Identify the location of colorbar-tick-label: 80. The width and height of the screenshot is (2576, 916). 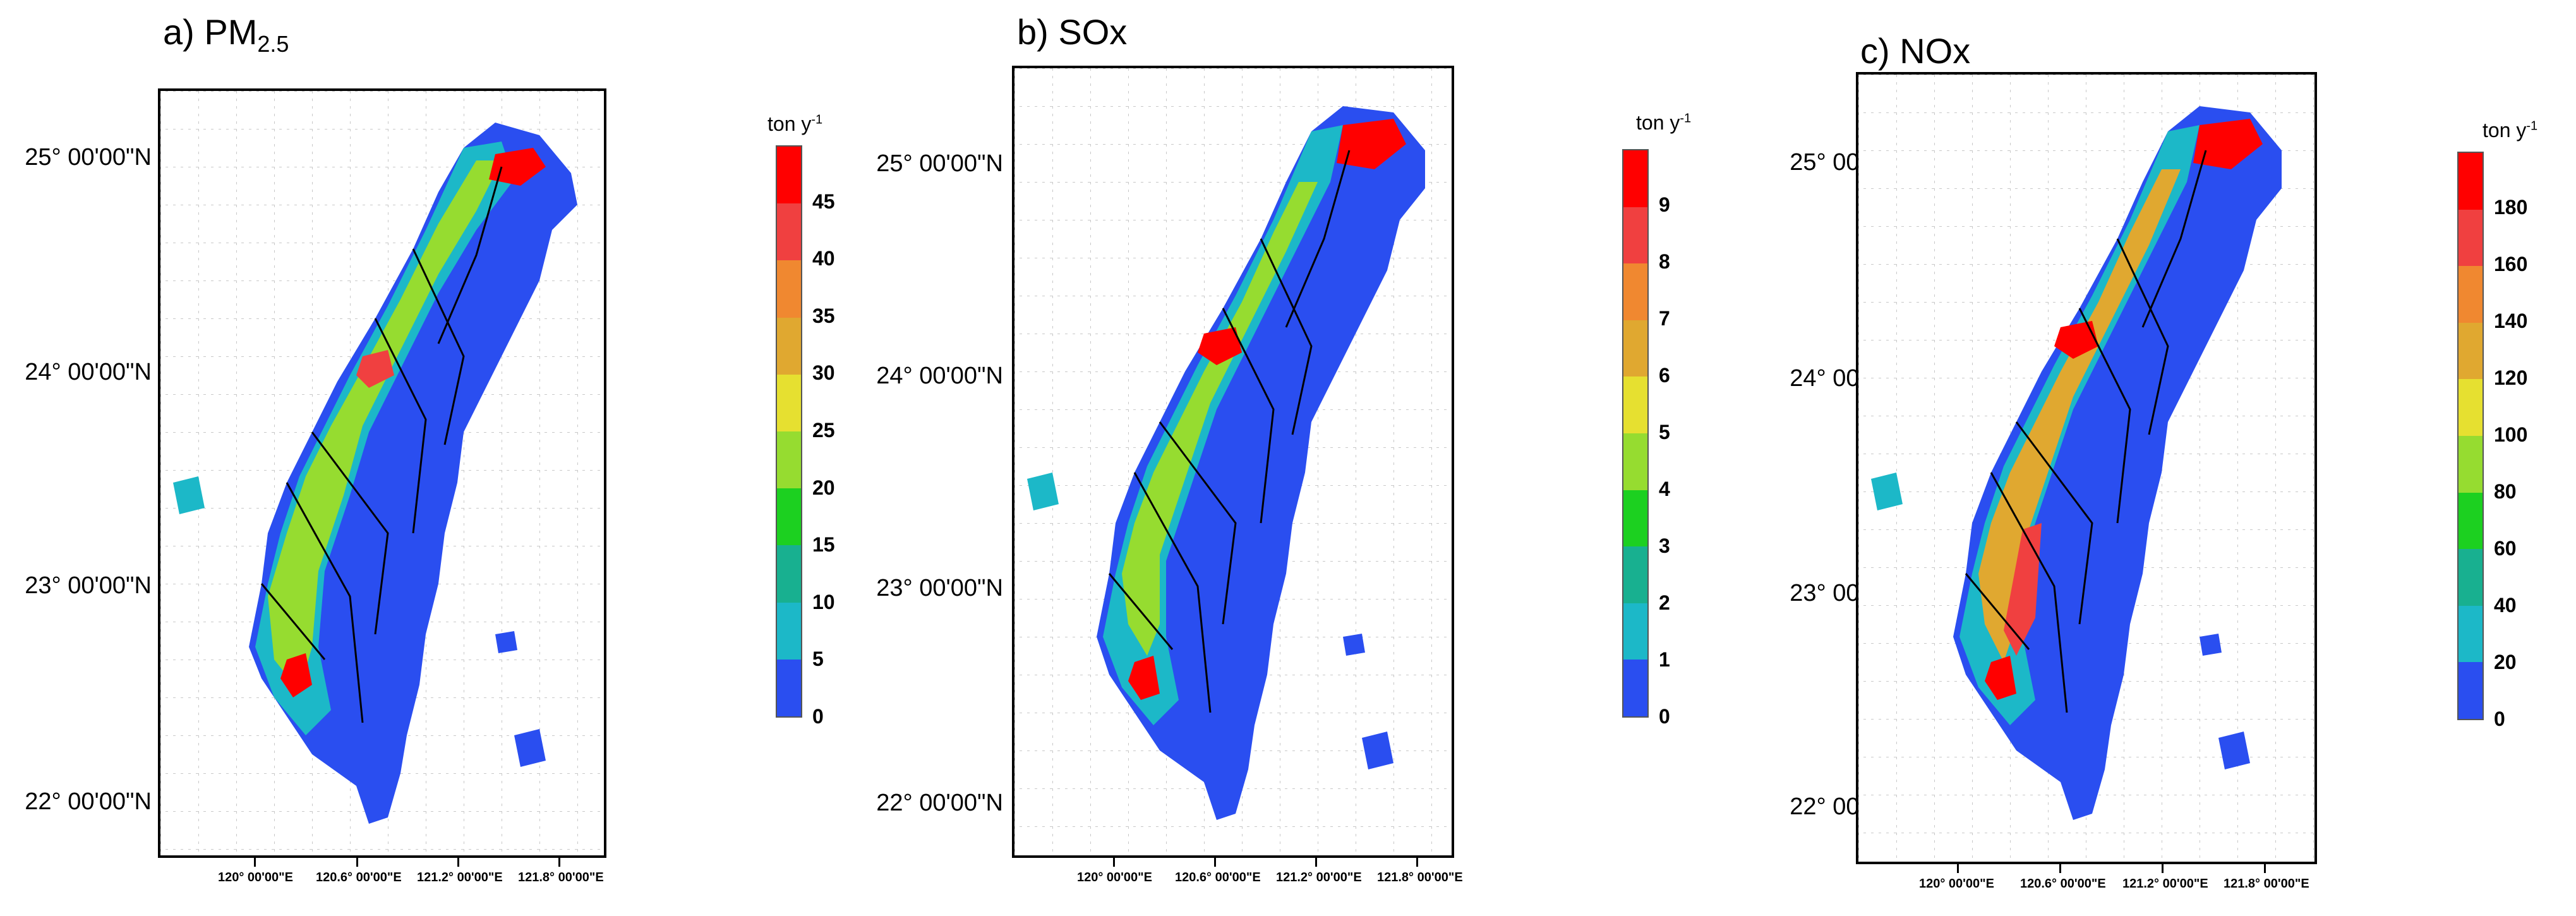
(2505, 491).